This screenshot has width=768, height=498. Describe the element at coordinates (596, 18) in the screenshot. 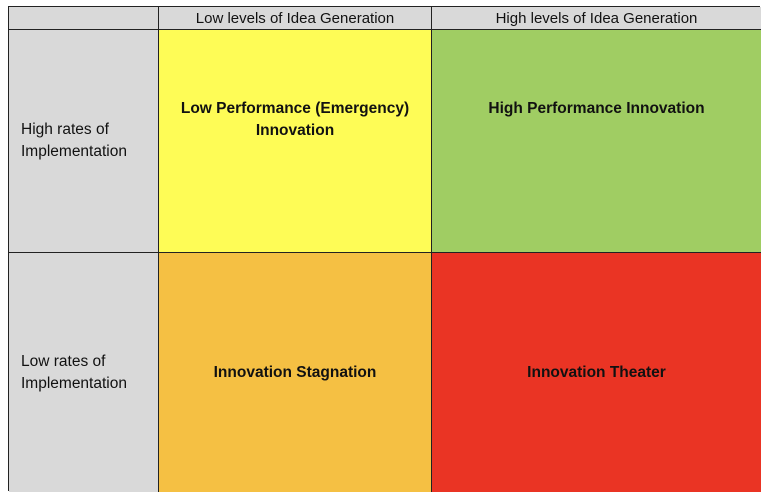

I see `column-header-high-idea: High levels of Idea Generation` at that location.